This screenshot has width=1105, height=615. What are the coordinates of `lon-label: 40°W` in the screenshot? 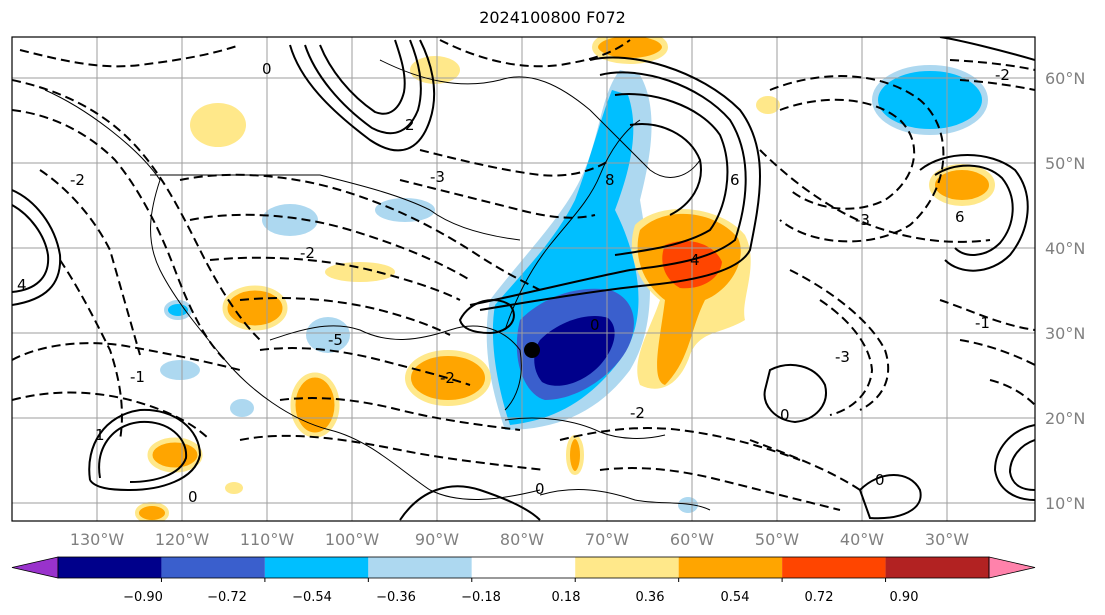 It's located at (862, 539).